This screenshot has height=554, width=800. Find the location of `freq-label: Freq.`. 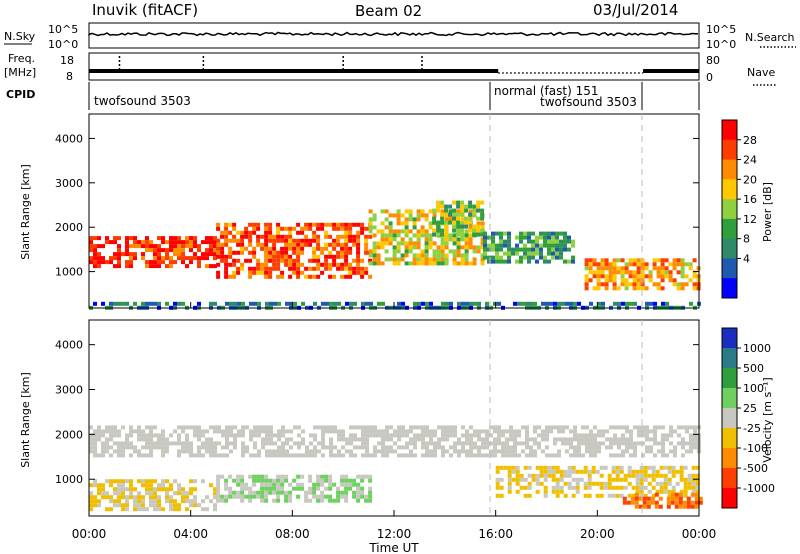

freq-label: Freq. is located at coordinates (21, 58).